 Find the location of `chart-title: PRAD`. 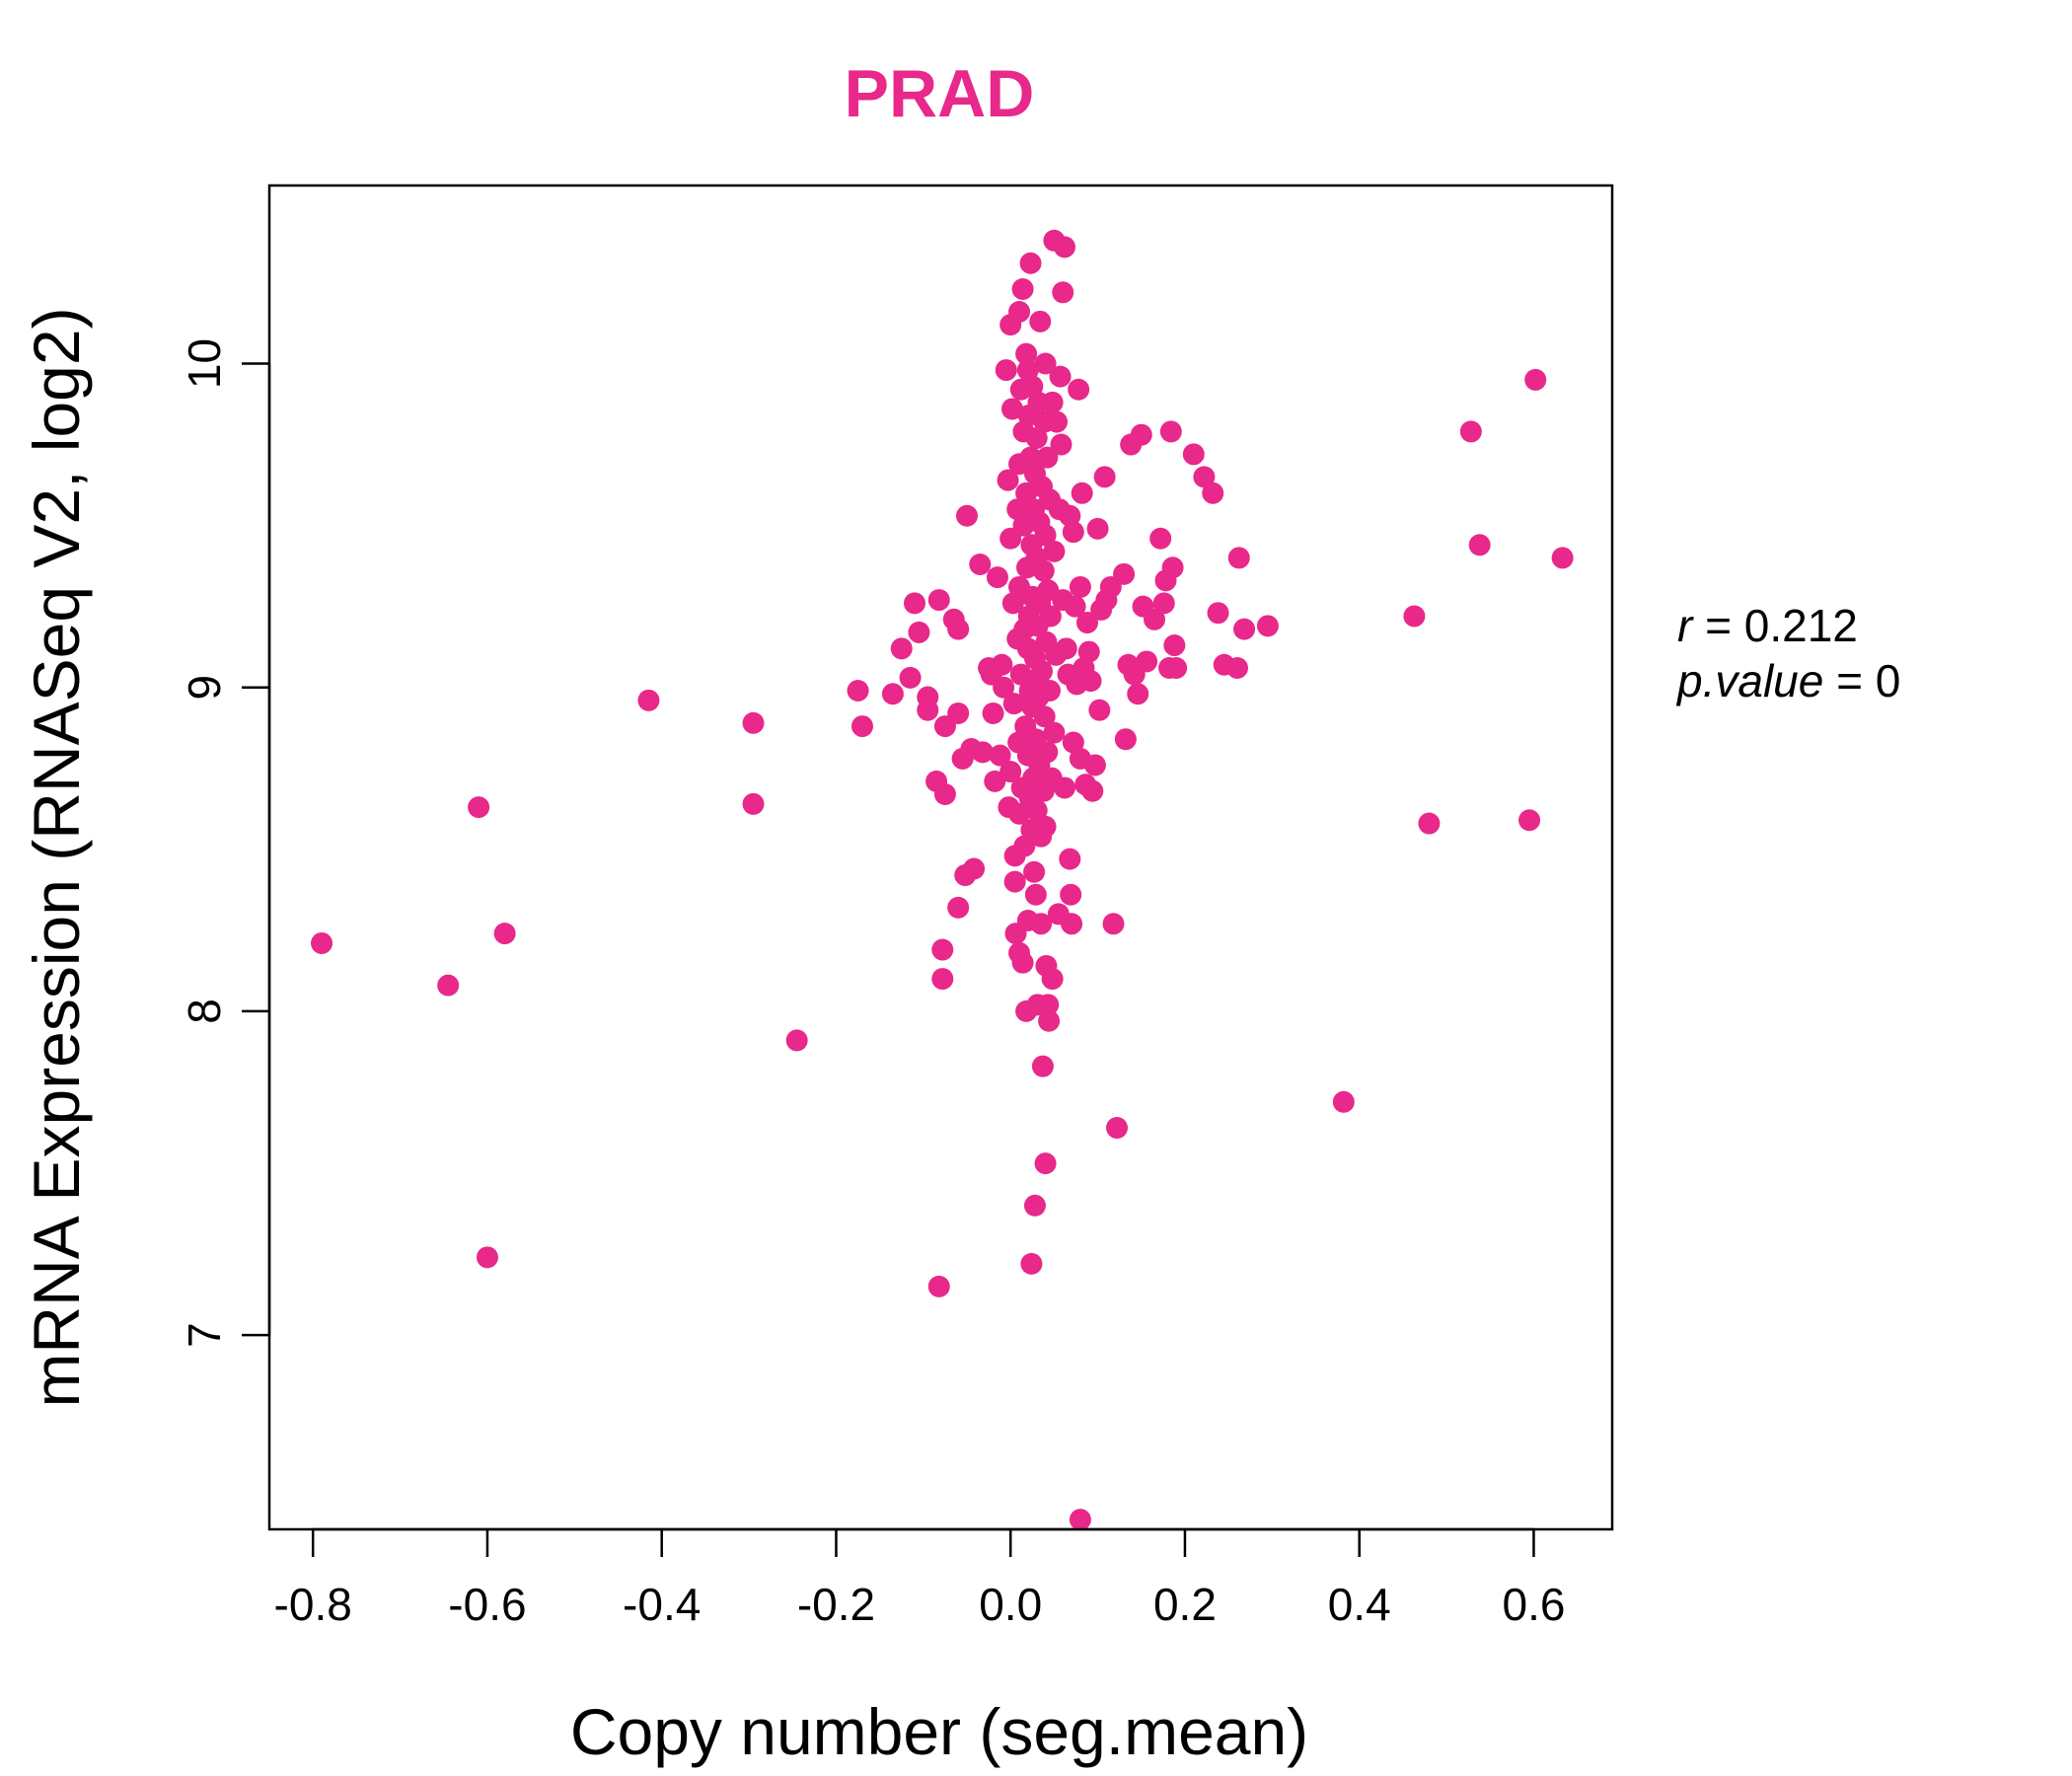

chart-title: PRAD is located at coordinates (940, 93).